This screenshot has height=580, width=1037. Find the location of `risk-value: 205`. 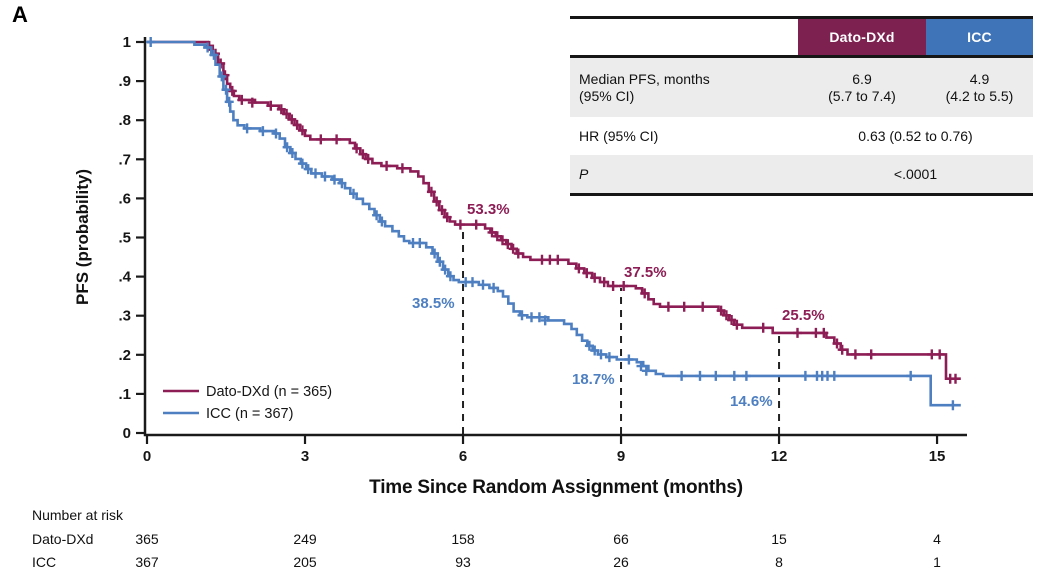

risk-value: 205 is located at coordinates (305, 562).